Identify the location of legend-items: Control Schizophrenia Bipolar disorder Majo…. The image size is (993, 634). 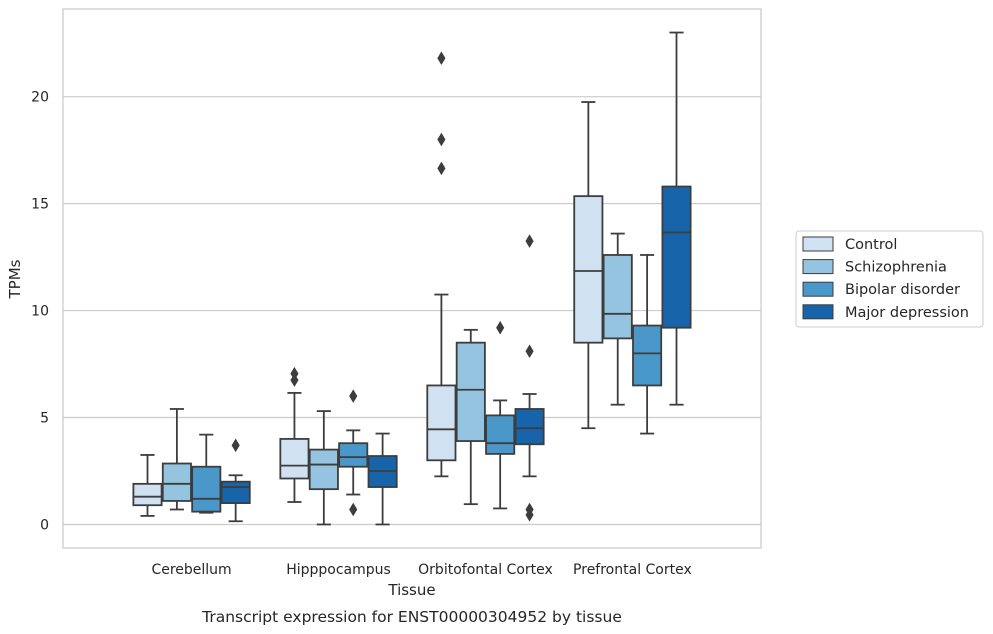
(885, 278).